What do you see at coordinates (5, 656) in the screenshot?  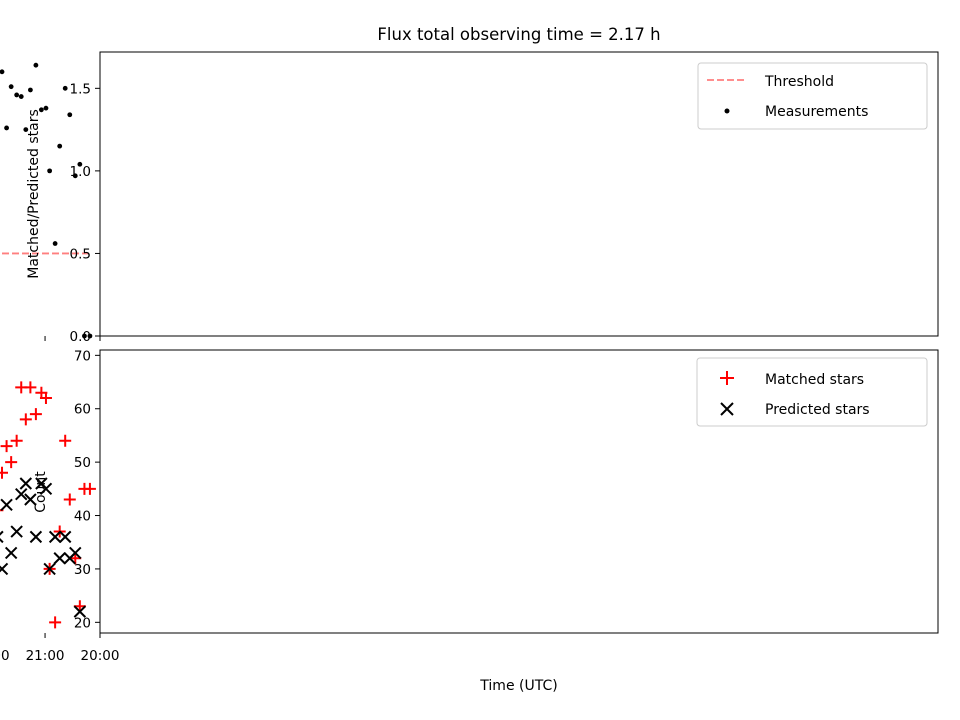 I see `x-tick-label: 22:00` at bounding box center [5, 656].